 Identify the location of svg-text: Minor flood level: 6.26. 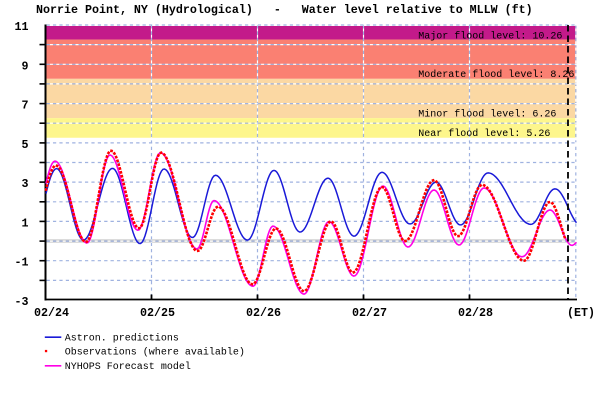
(487, 114).